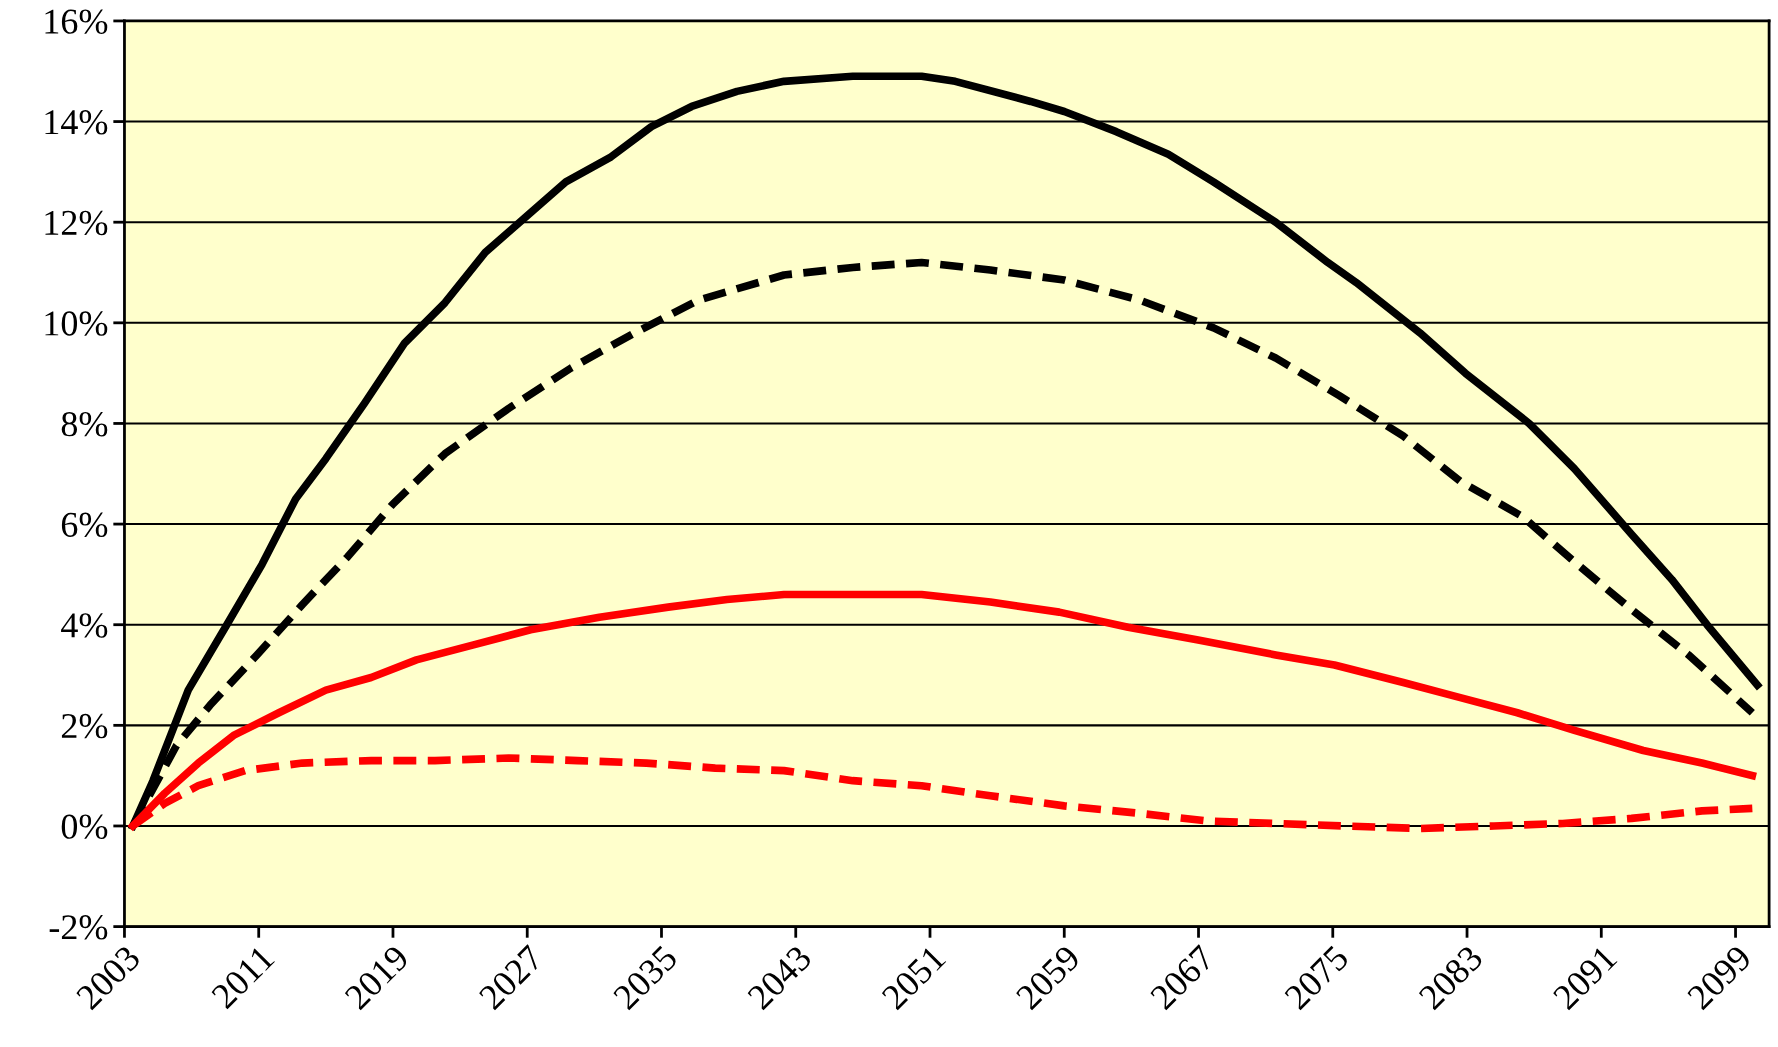 Image resolution: width=1778 pixels, height=1047 pixels. Describe the element at coordinates (76, 223) in the screenshot. I see `y-tick-label: 12%` at that location.